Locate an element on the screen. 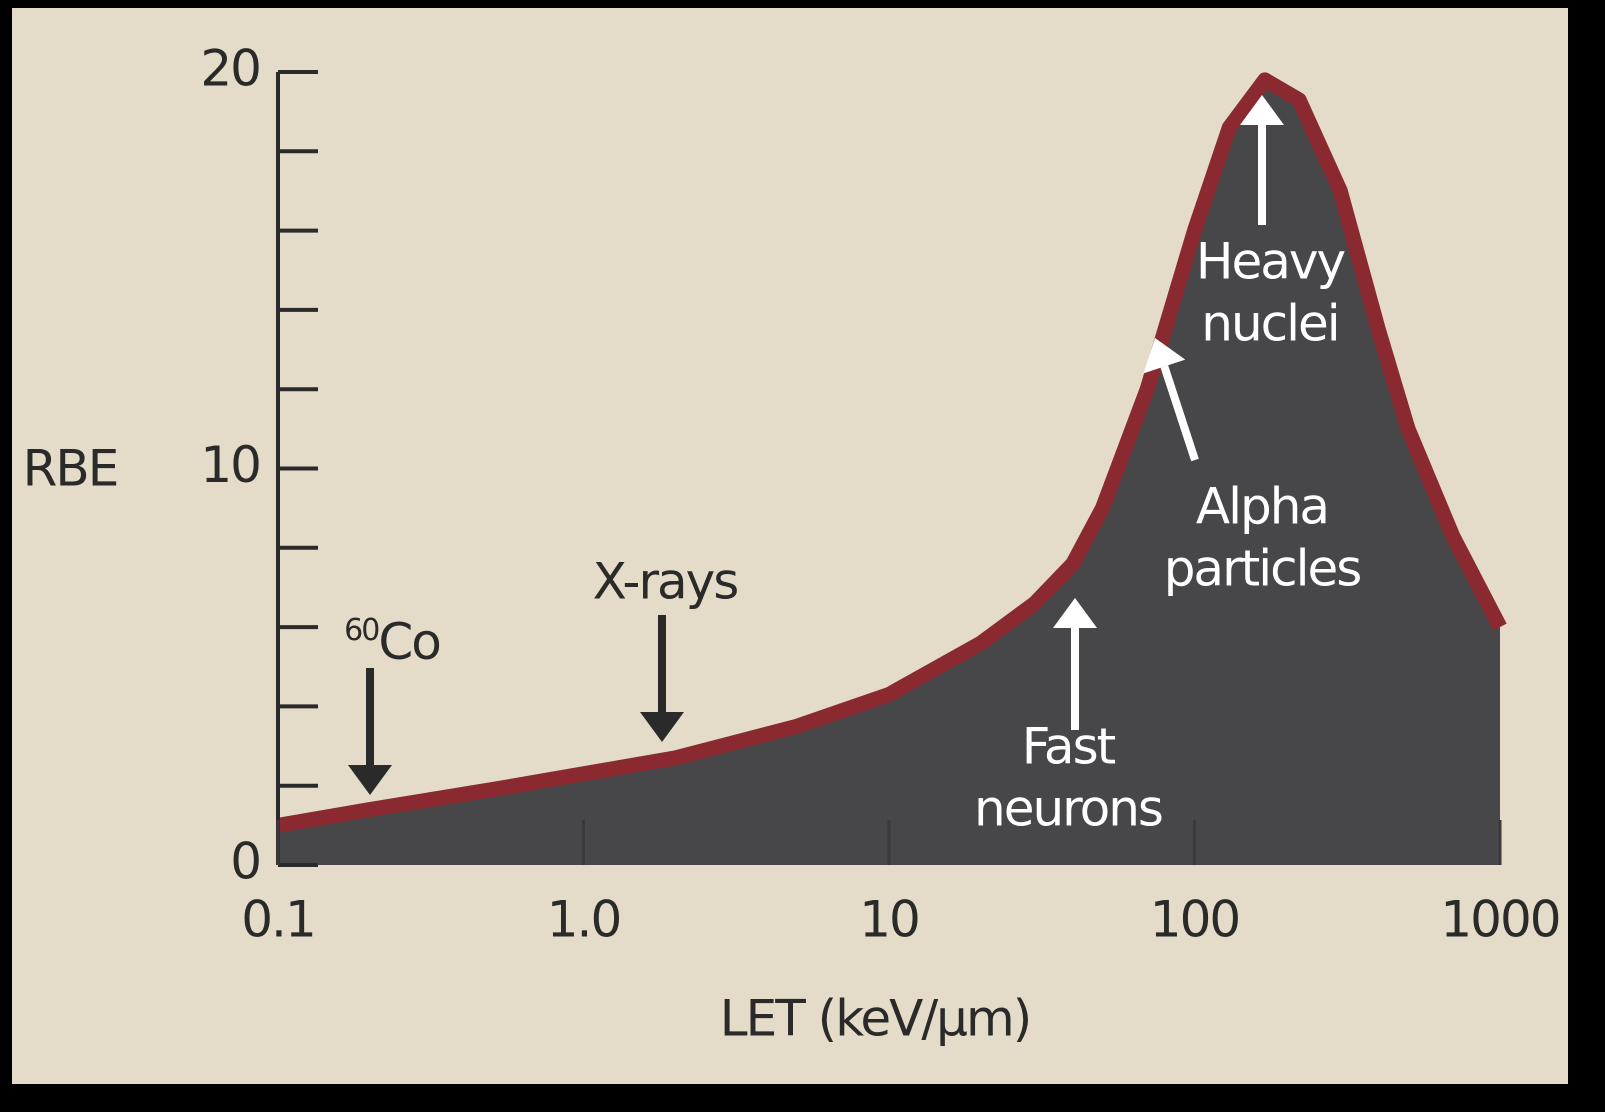 The width and height of the screenshot is (1605, 1112). y-axis-label: RBE is located at coordinates (70, 469).